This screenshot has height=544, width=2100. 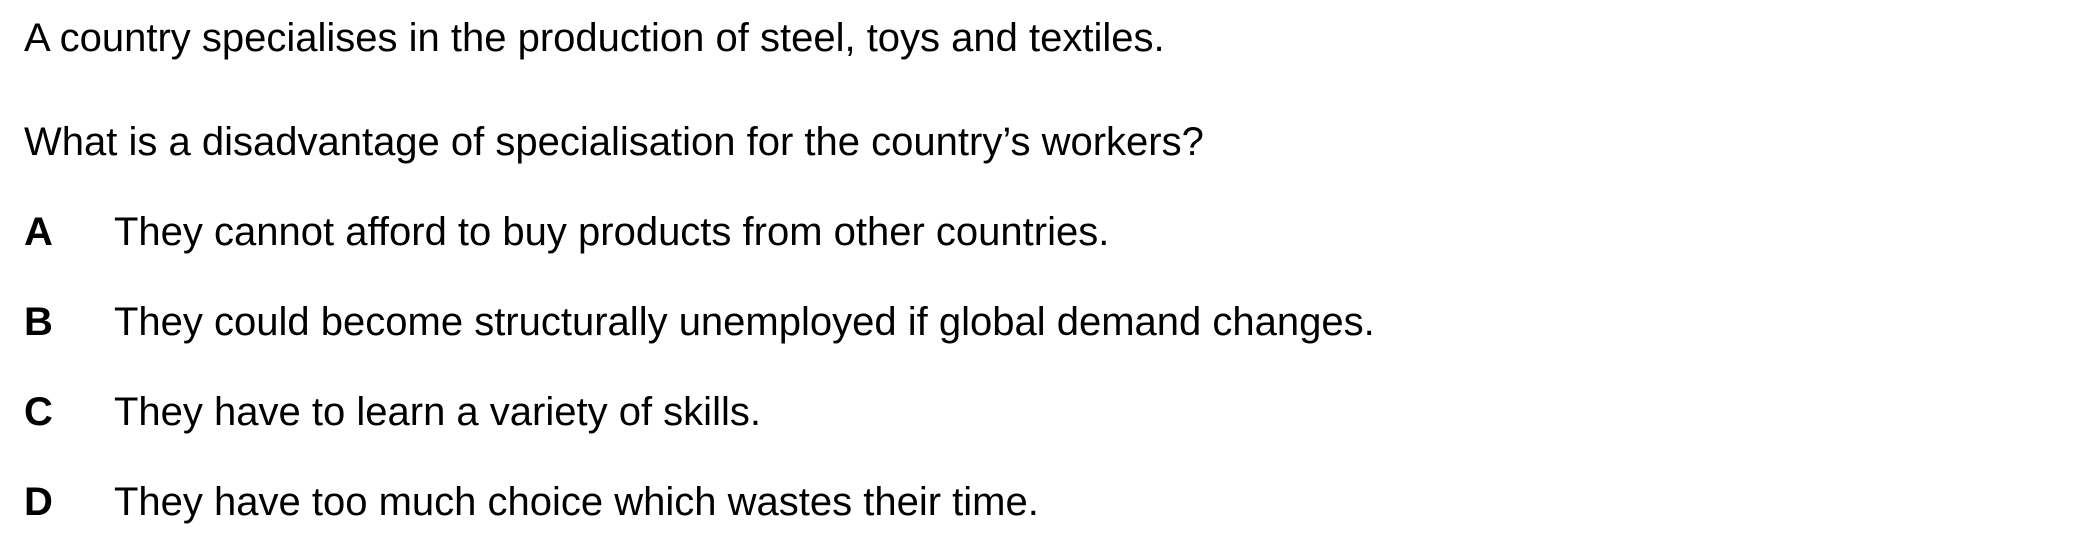 What do you see at coordinates (38, 502) in the screenshot?
I see `option-letter: D` at bounding box center [38, 502].